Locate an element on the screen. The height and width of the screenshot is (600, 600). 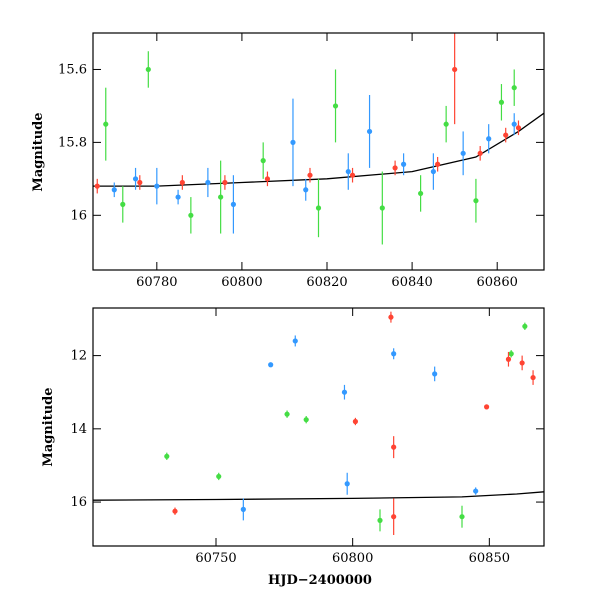
top-y-tick-label: 16 is located at coordinates (78, 215).